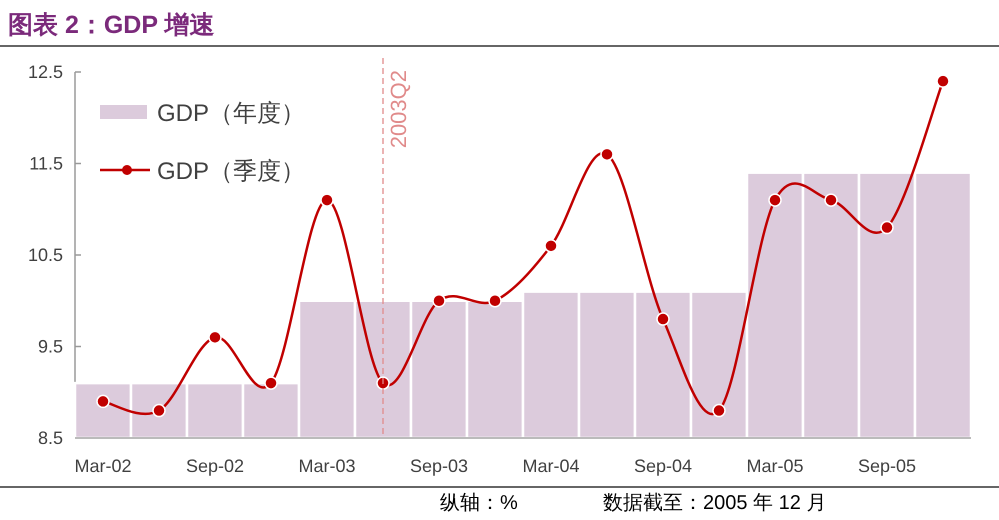 The width and height of the screenshot is (999, 520). Describe the element at coordinates (215, 466) in the screenshot. I see `x-tick-label: Sep-02` at that location.